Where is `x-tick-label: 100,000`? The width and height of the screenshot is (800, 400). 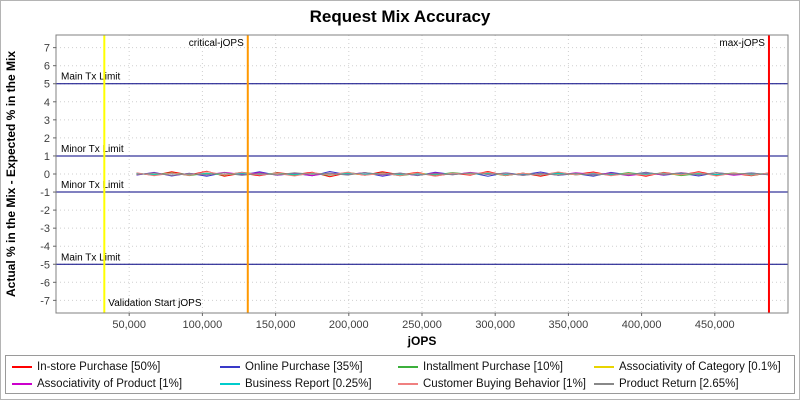 x-tick-label: 100,000 is located at coordinates (203, 325).